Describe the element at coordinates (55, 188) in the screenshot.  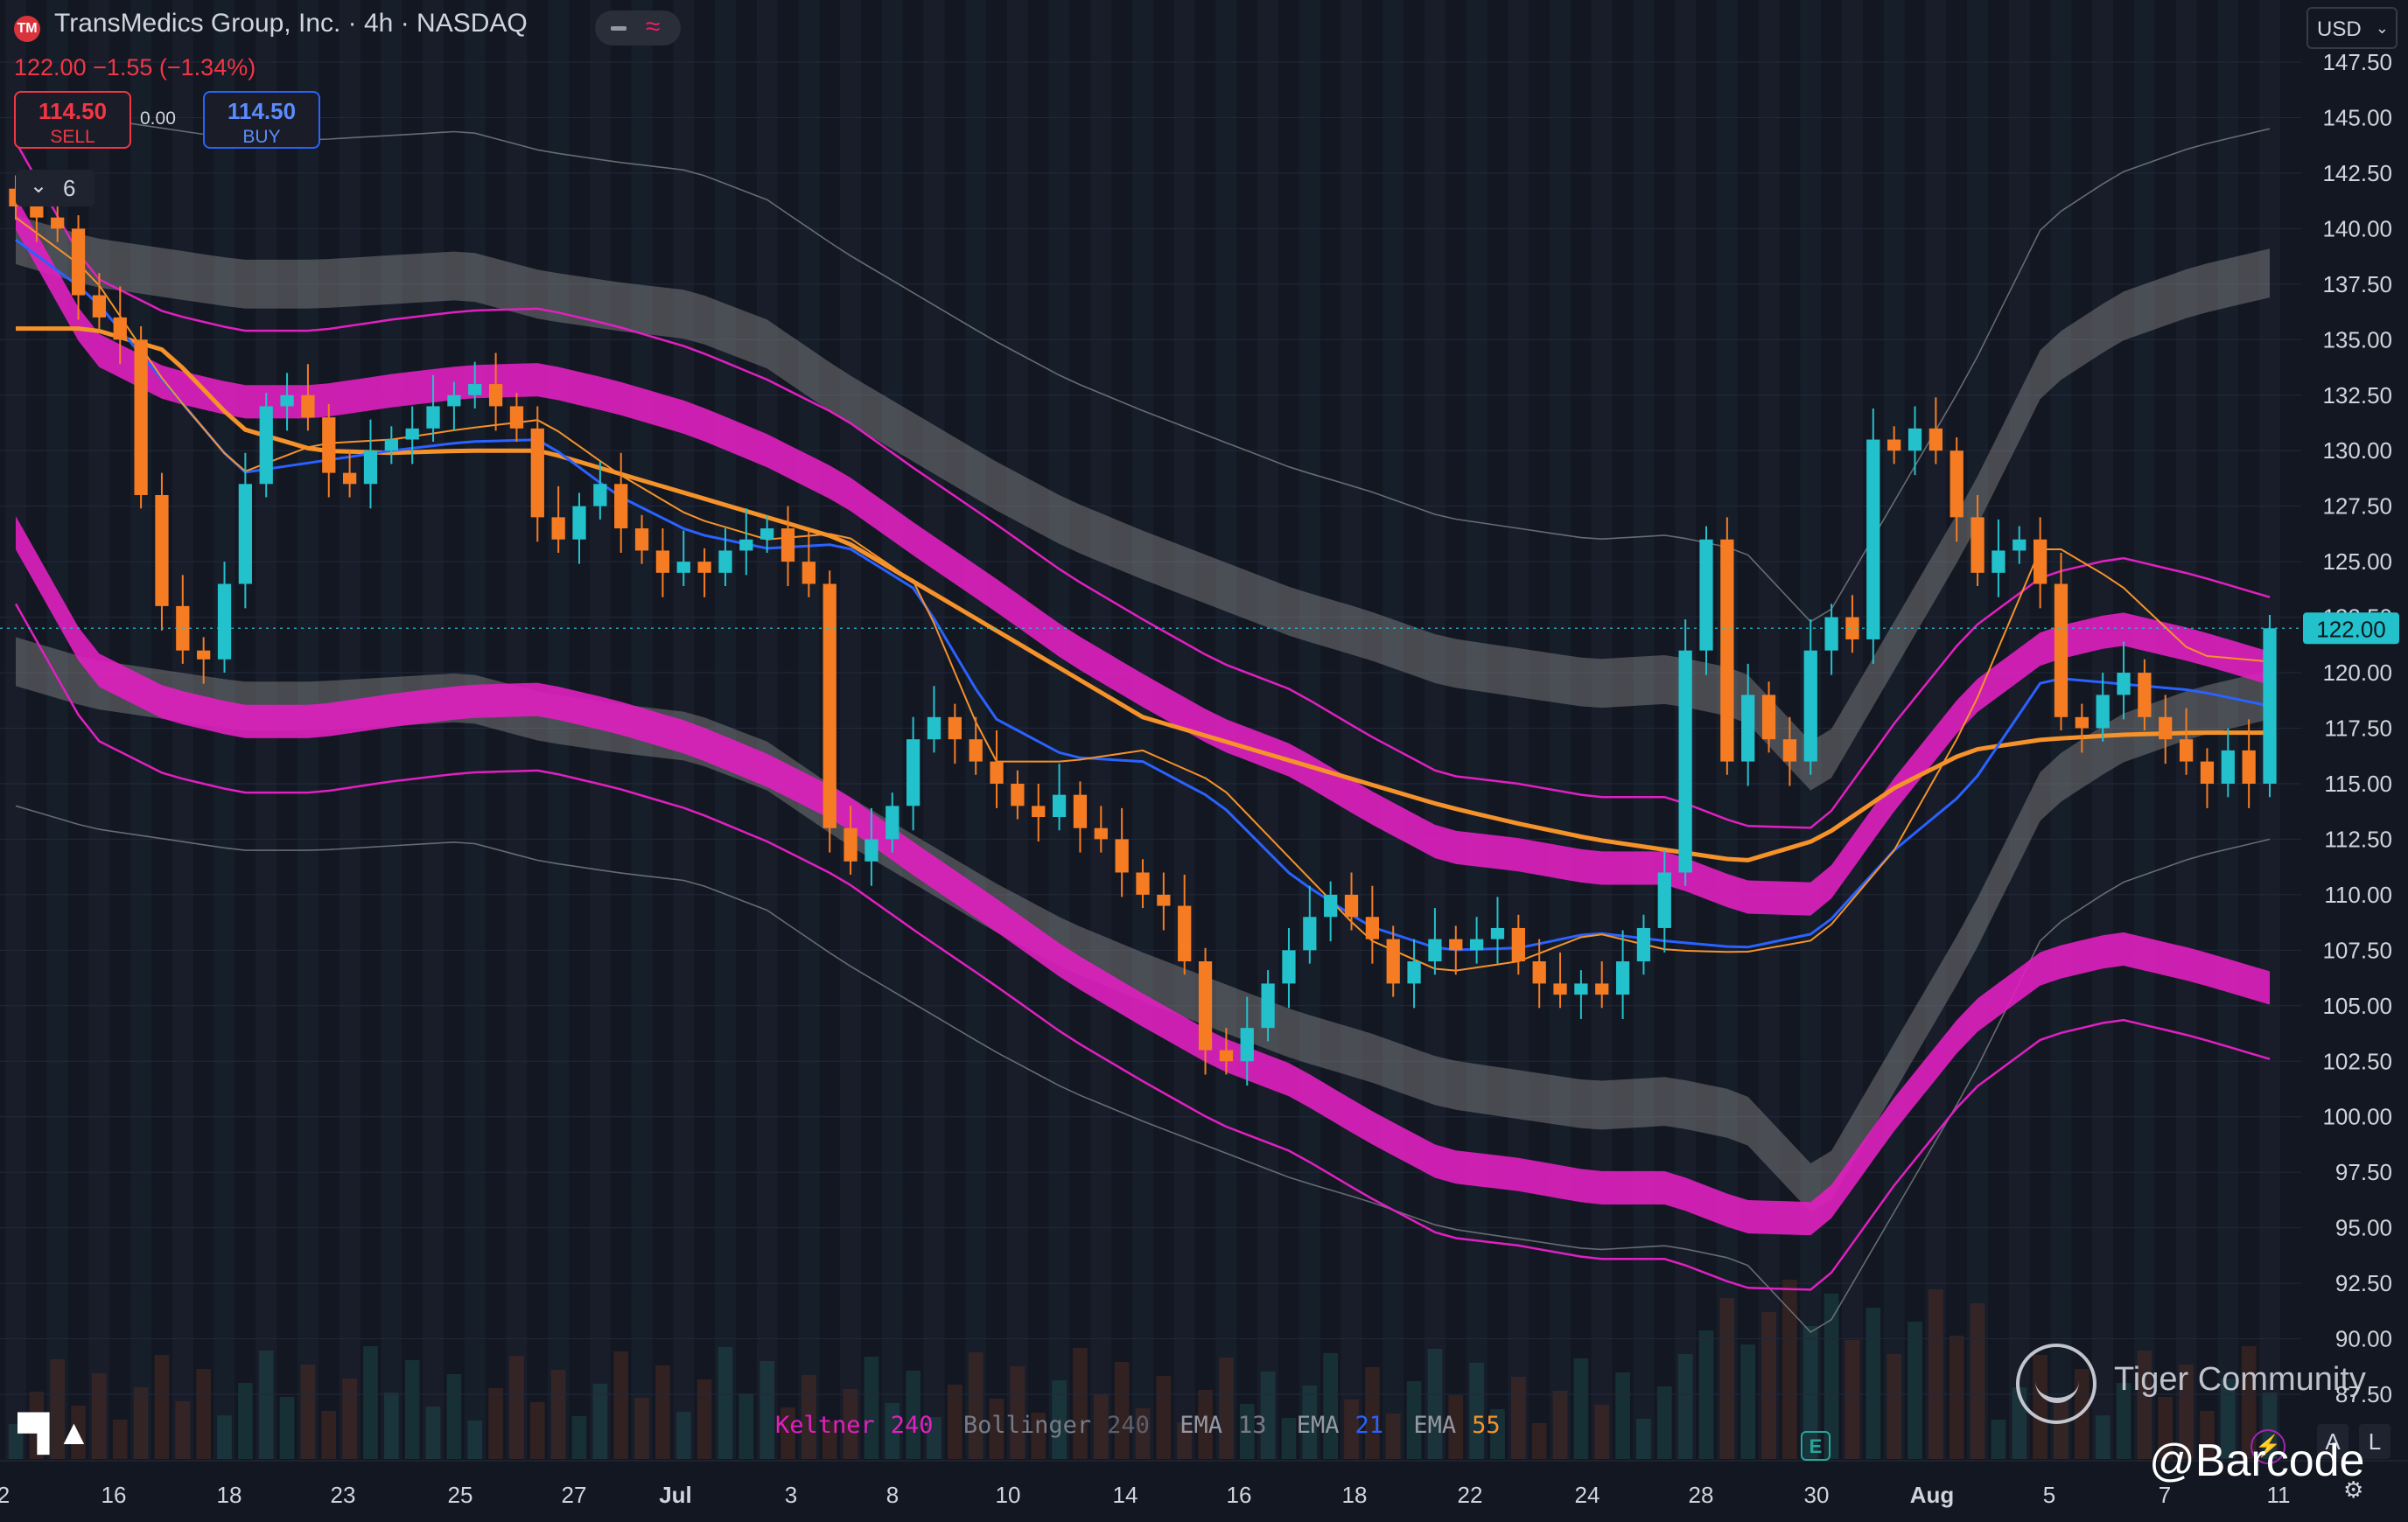
I see `indicators-collapse-button: ⌄ 6` at that location.